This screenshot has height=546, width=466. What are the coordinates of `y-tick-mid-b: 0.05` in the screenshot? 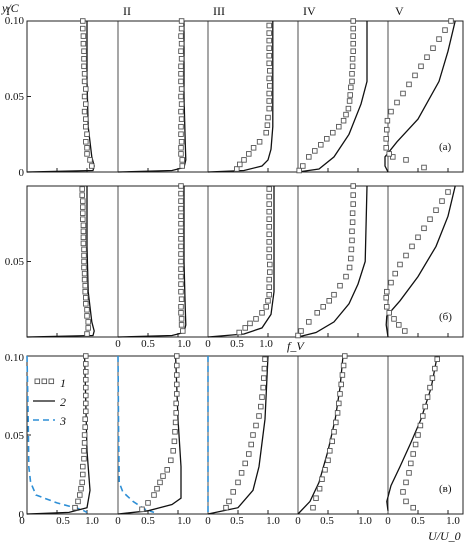 It's located at (15, 262).